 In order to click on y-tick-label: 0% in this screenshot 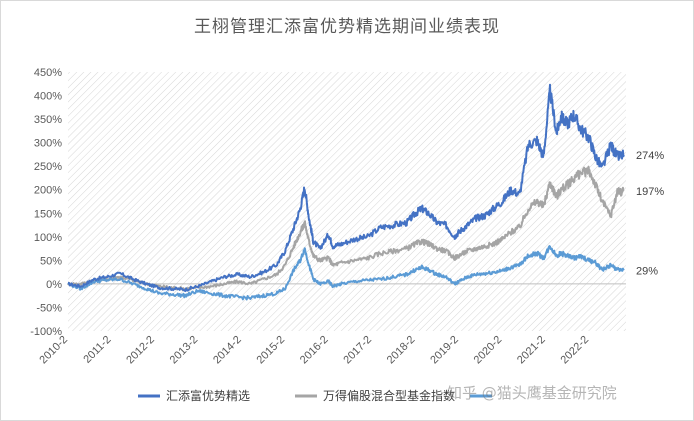, I will do `click(54, 285)`.